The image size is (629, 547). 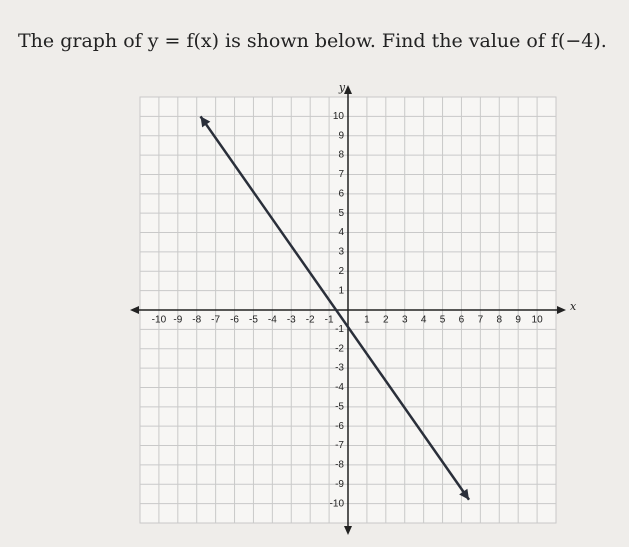 I want to click on x-tick-label: -9, so click(x=177, y=320).